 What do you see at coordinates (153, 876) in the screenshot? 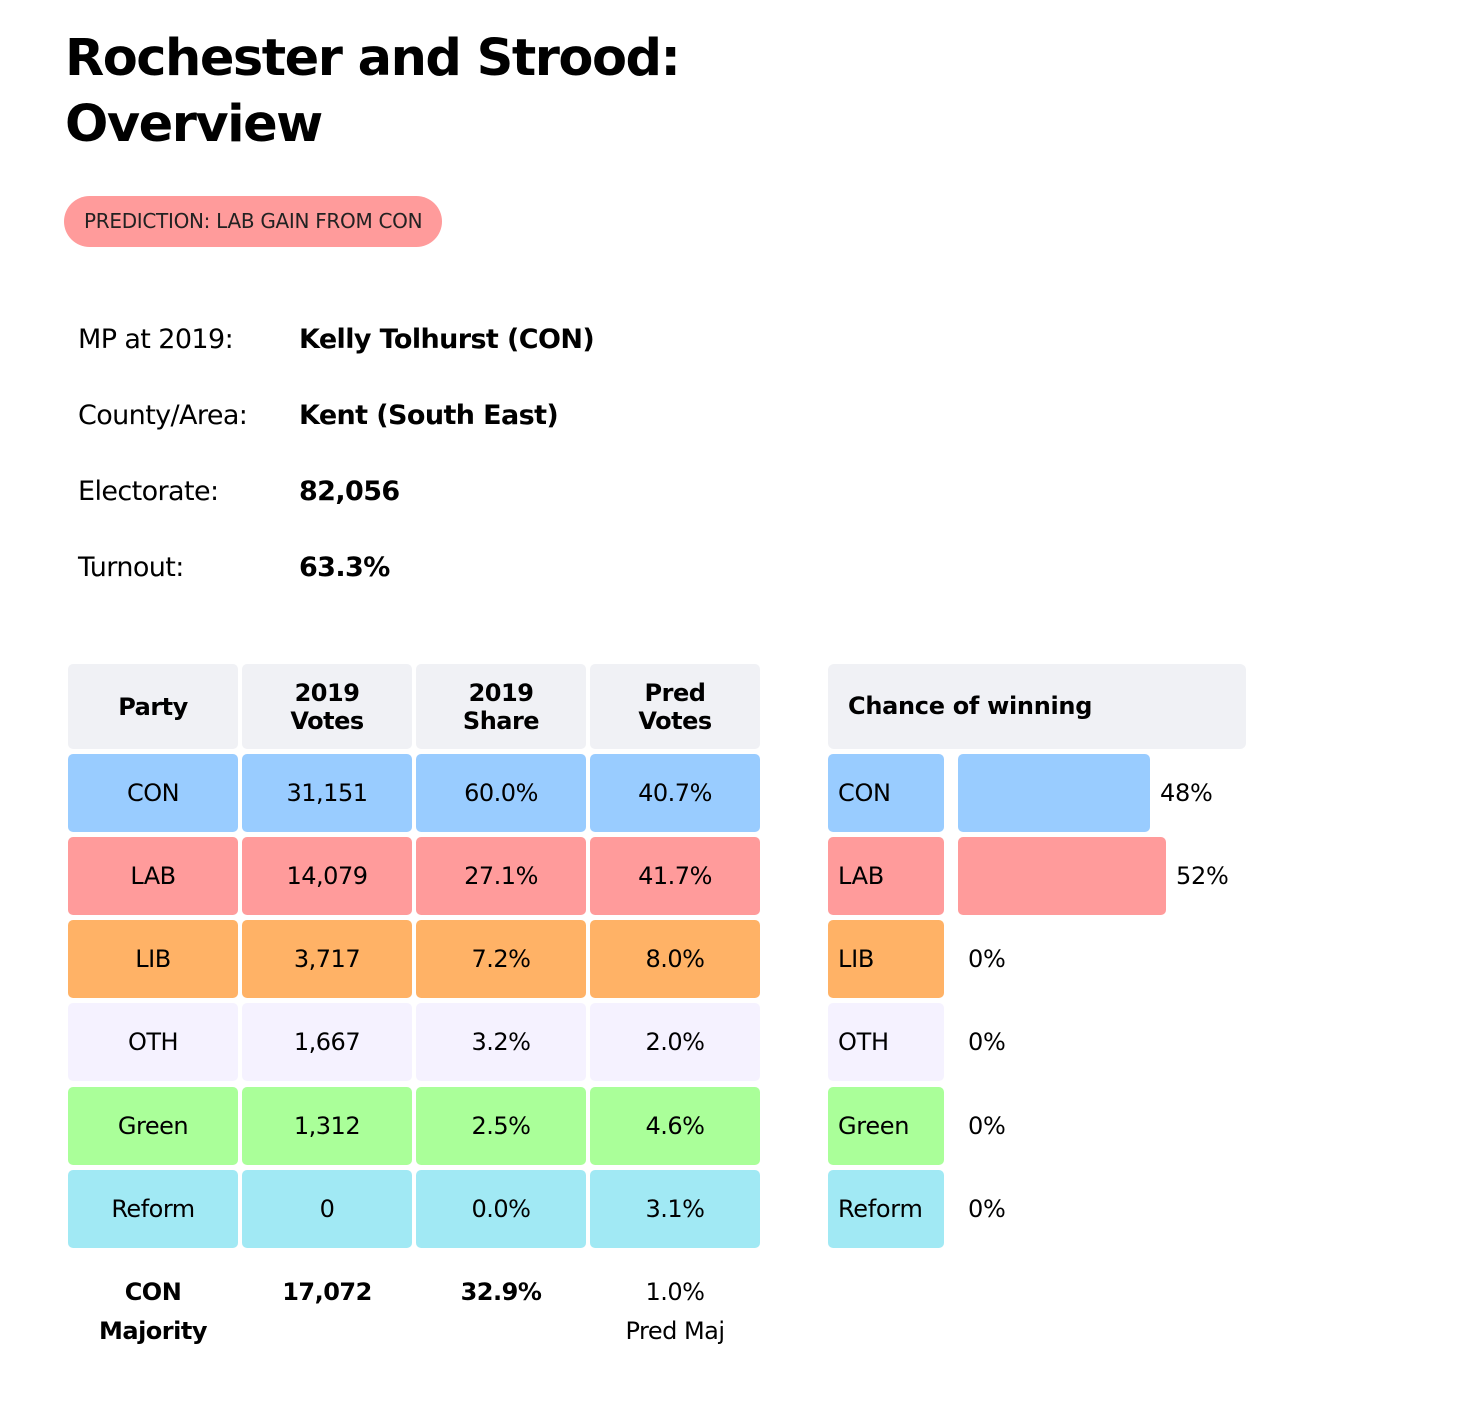
I see `table-cell-party: LAB` at bounding box center [153, 876].